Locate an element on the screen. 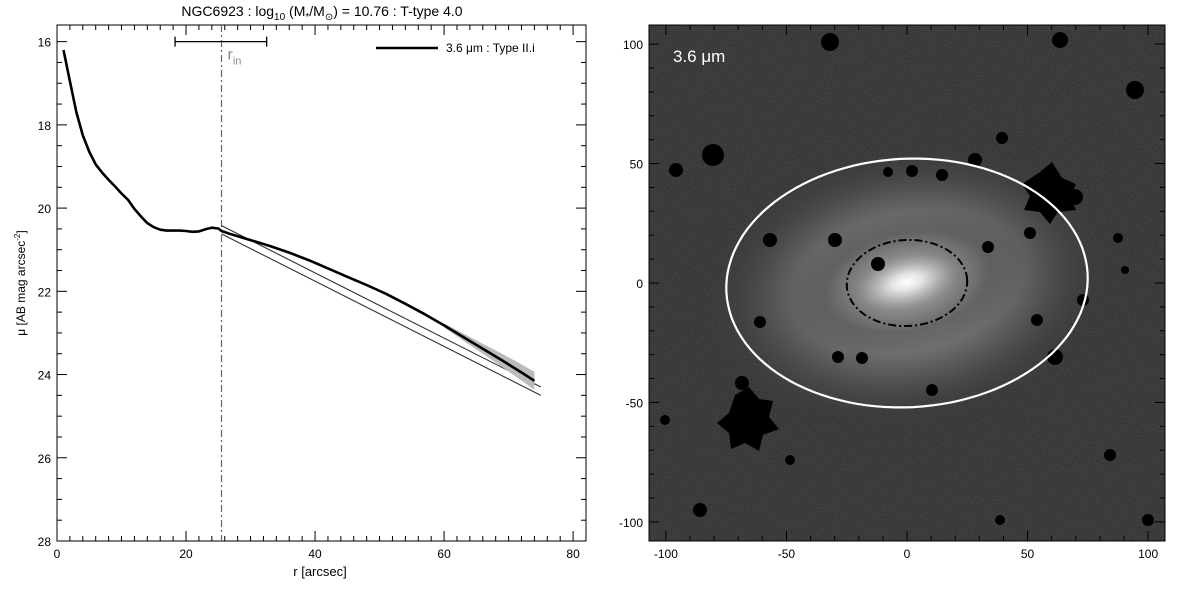 Image resolution: width=1181 pixels, height=590 pixels. y-tick-label: 24 is located at coordinates (45, 376).